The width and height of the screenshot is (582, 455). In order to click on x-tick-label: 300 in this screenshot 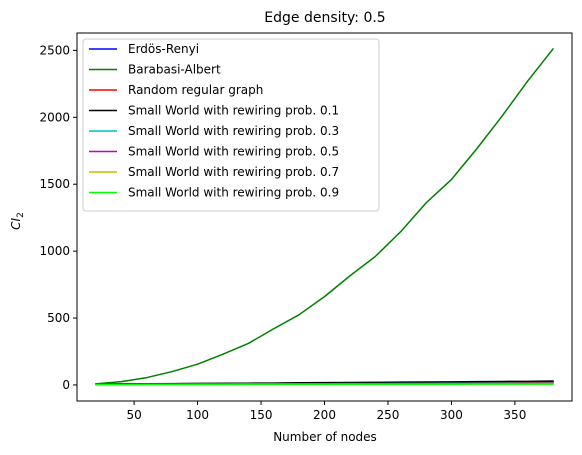, I will do `click(451, 415)`.